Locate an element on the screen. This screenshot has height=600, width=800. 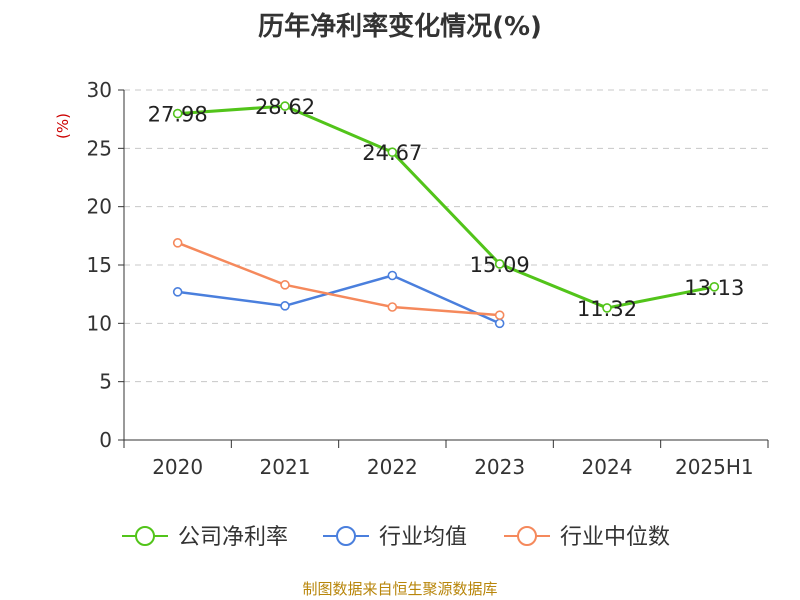
y-axis-label: (%) is located at coordinates (63, 126).